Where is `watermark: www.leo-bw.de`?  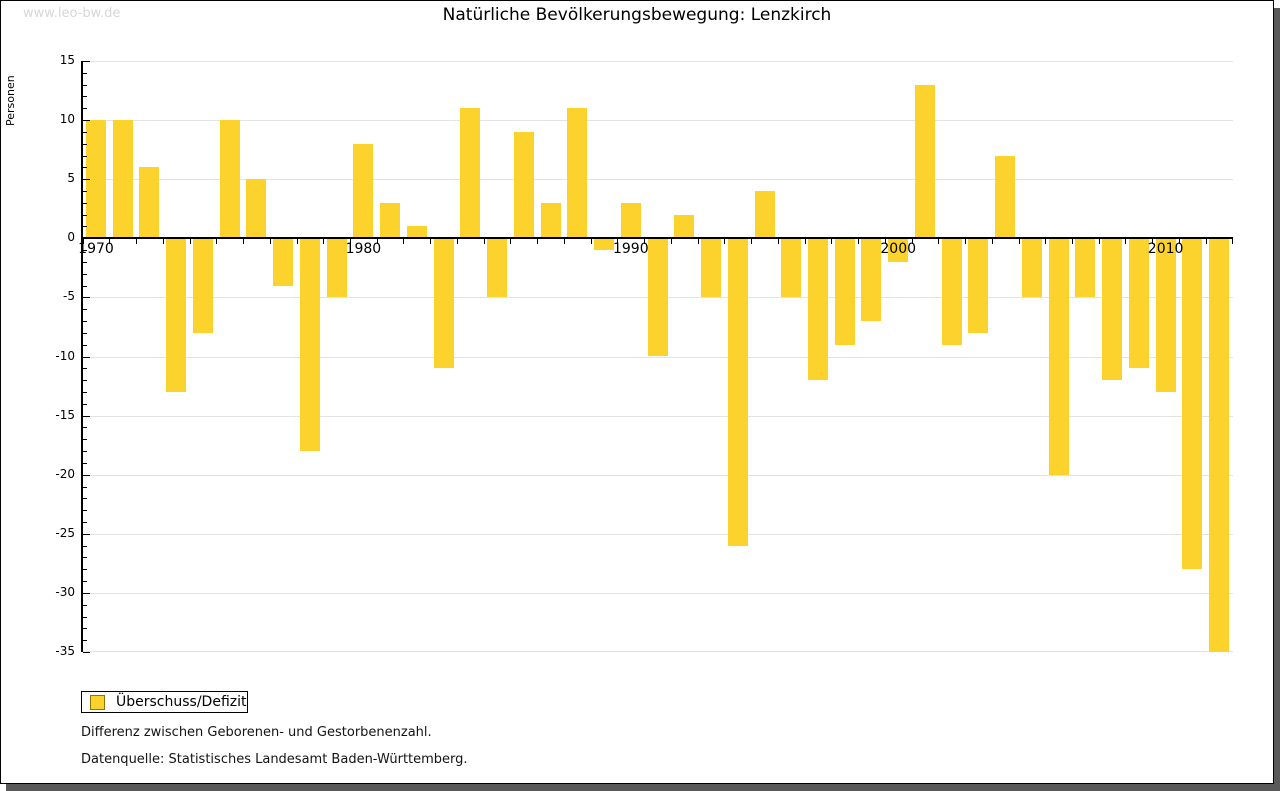
watermark: www.leo-bw.de is located at coordinates (72, 13).